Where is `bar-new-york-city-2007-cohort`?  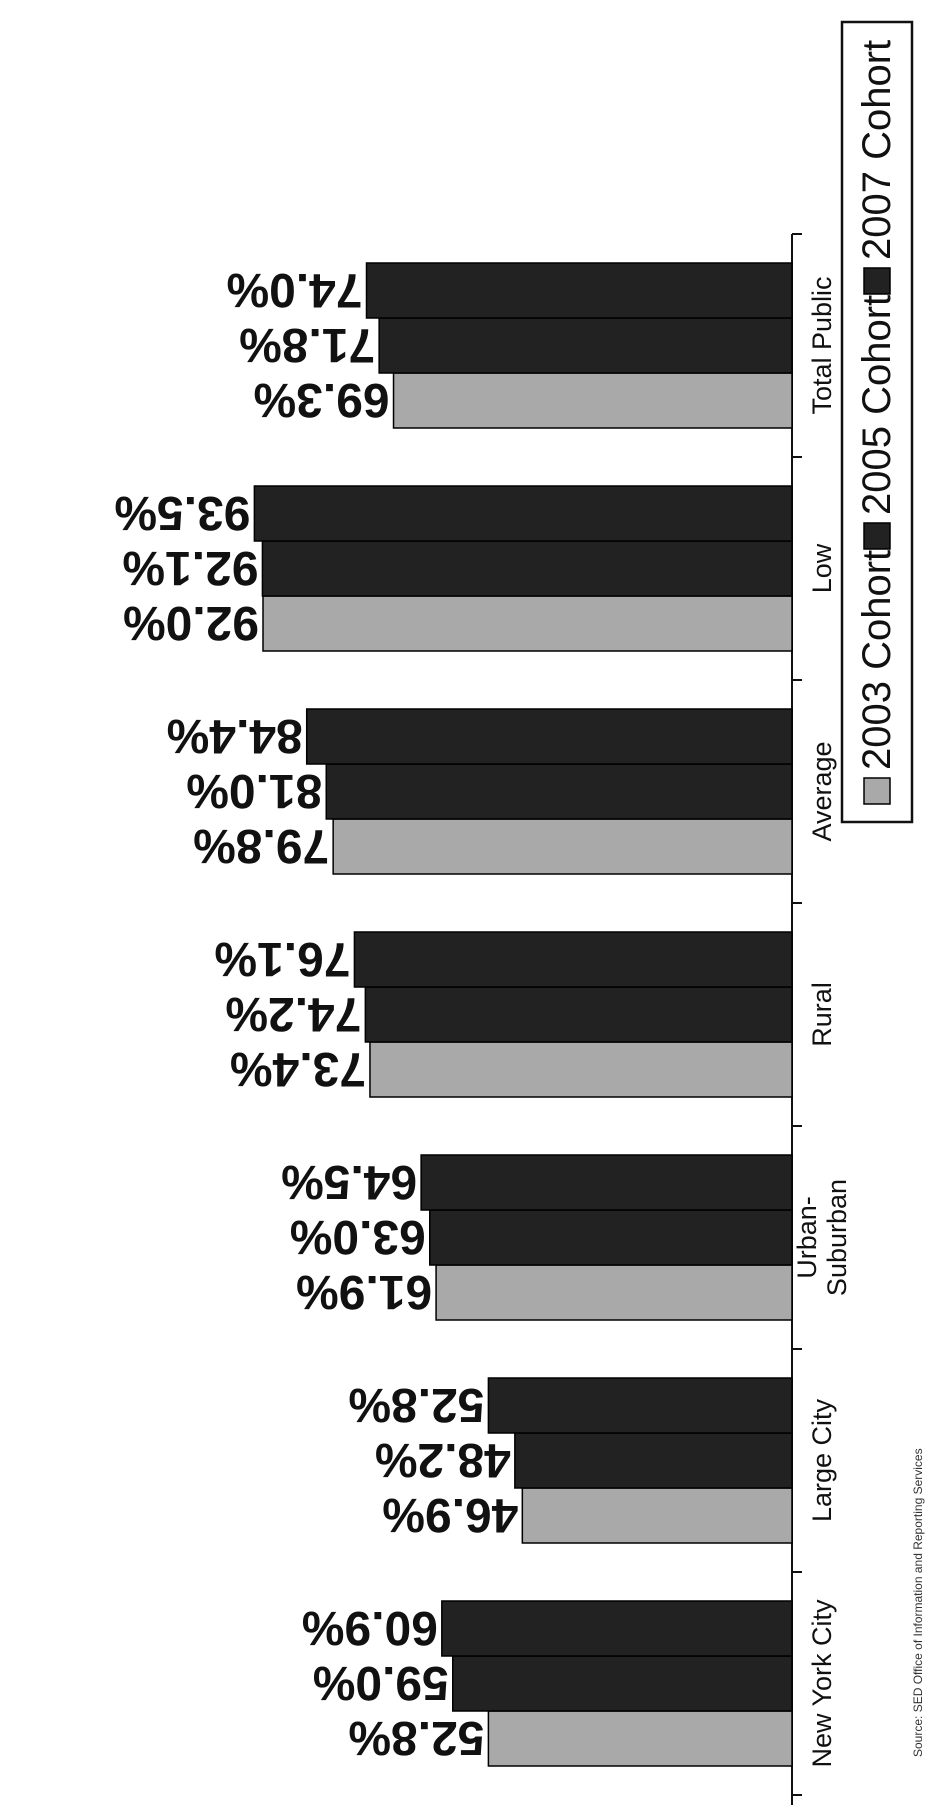 bar-new-york-city-2007-cohort is located at coordinates (617, 1628).